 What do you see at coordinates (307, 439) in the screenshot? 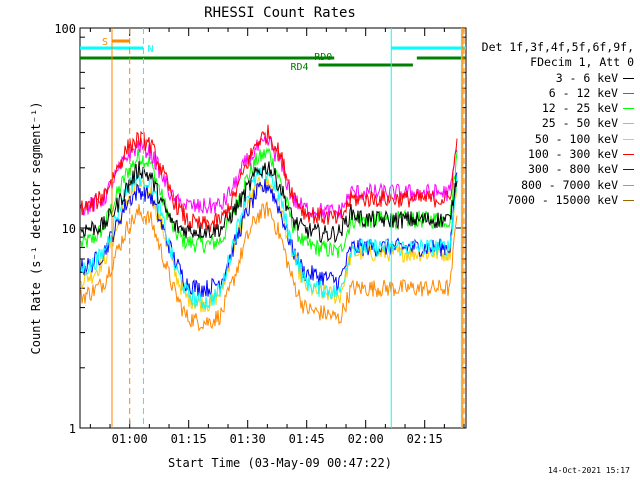
I see `x-tick-label: 01:45` at bounding box center [307, 439].